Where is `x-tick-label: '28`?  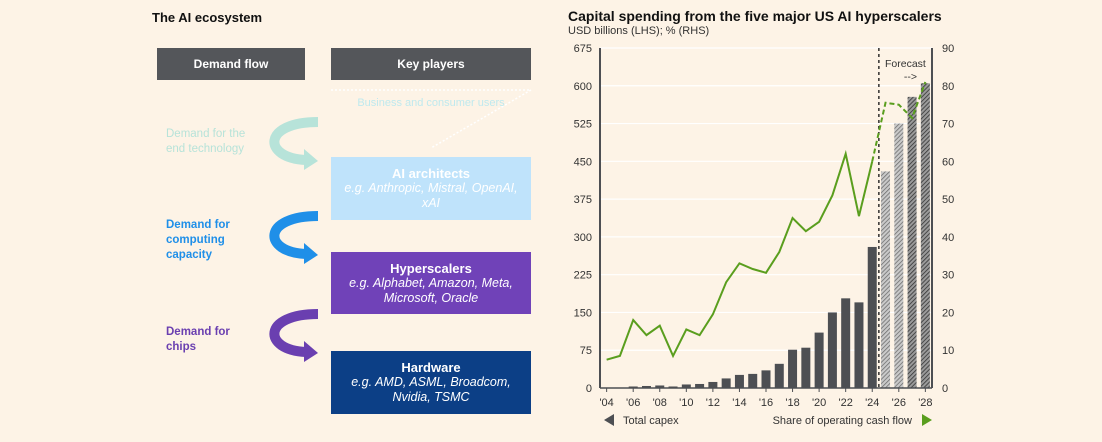
x-tick-label: '28 is located at coordinates (925, 403).